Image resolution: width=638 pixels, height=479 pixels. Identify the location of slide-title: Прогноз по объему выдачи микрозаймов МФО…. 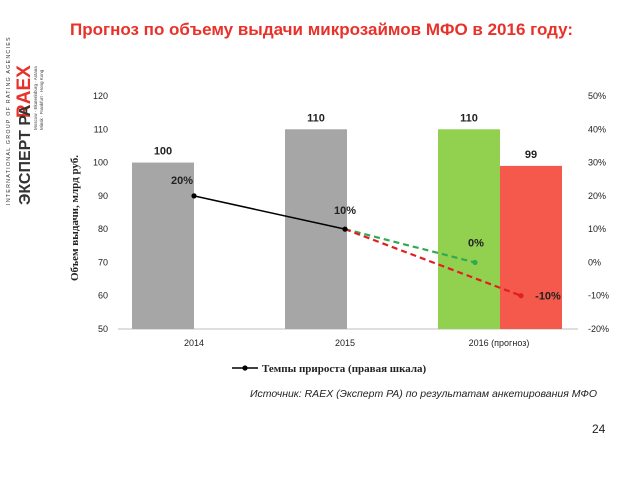
(322, 29).